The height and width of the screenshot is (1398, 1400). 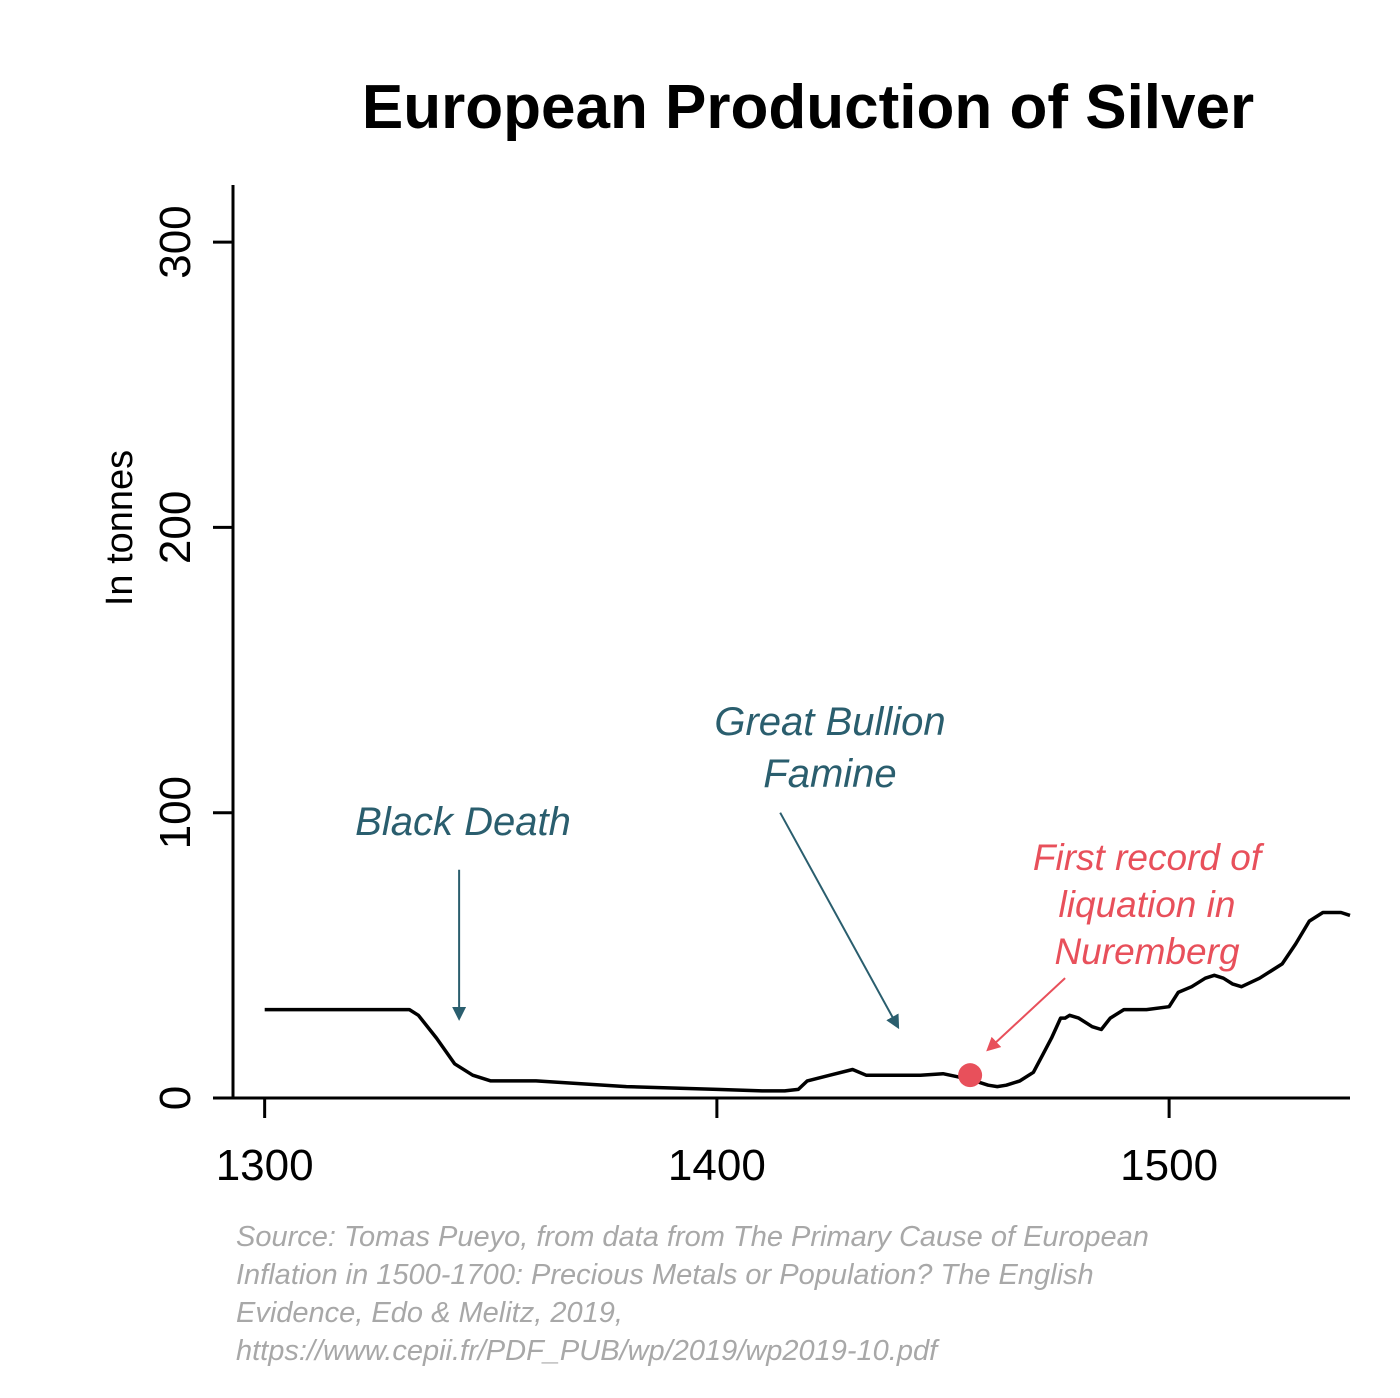 What do you see at coordinates (175, 1098) in the screenshot?
I see `y-tick-label: 0` at bounding box center [175, 1098].